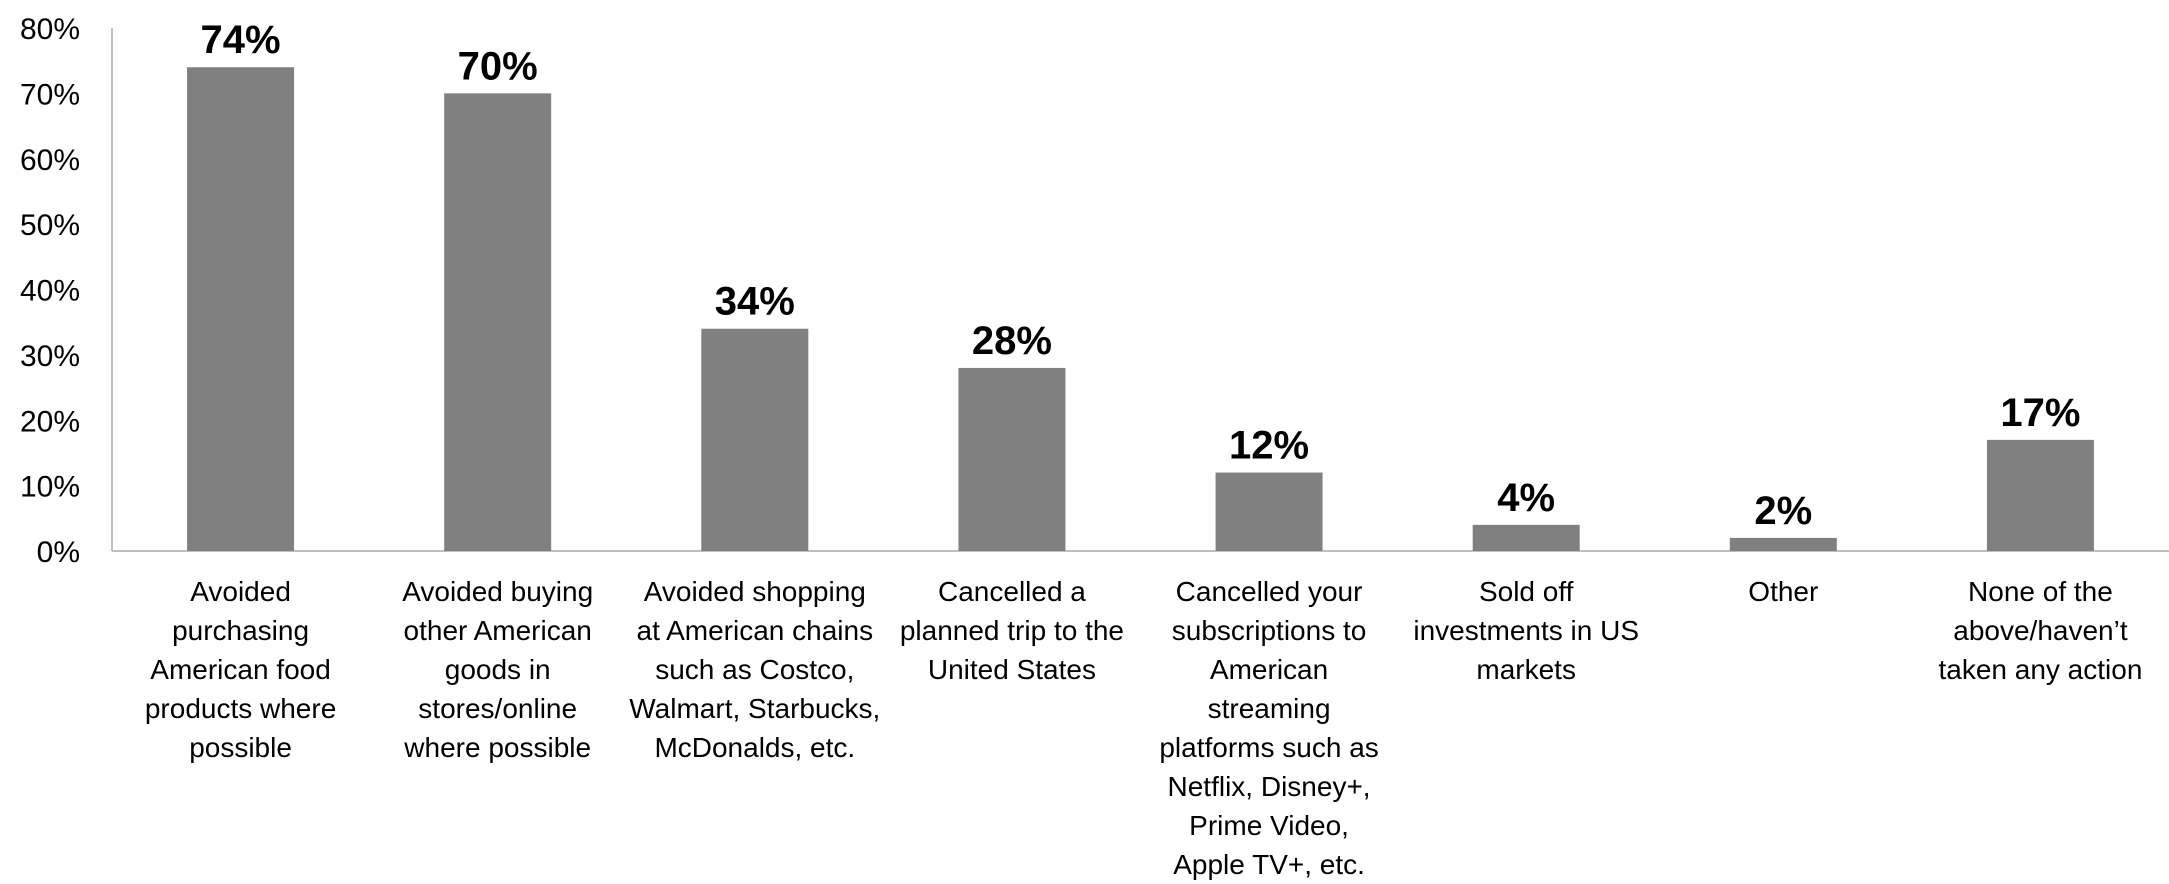 The height and width of the screenshot is (884, 2169). What do you see at coordinates (58, 552) in the screenshot?
I see `y-tick-label: 0%` at bounding box center [58, 552].